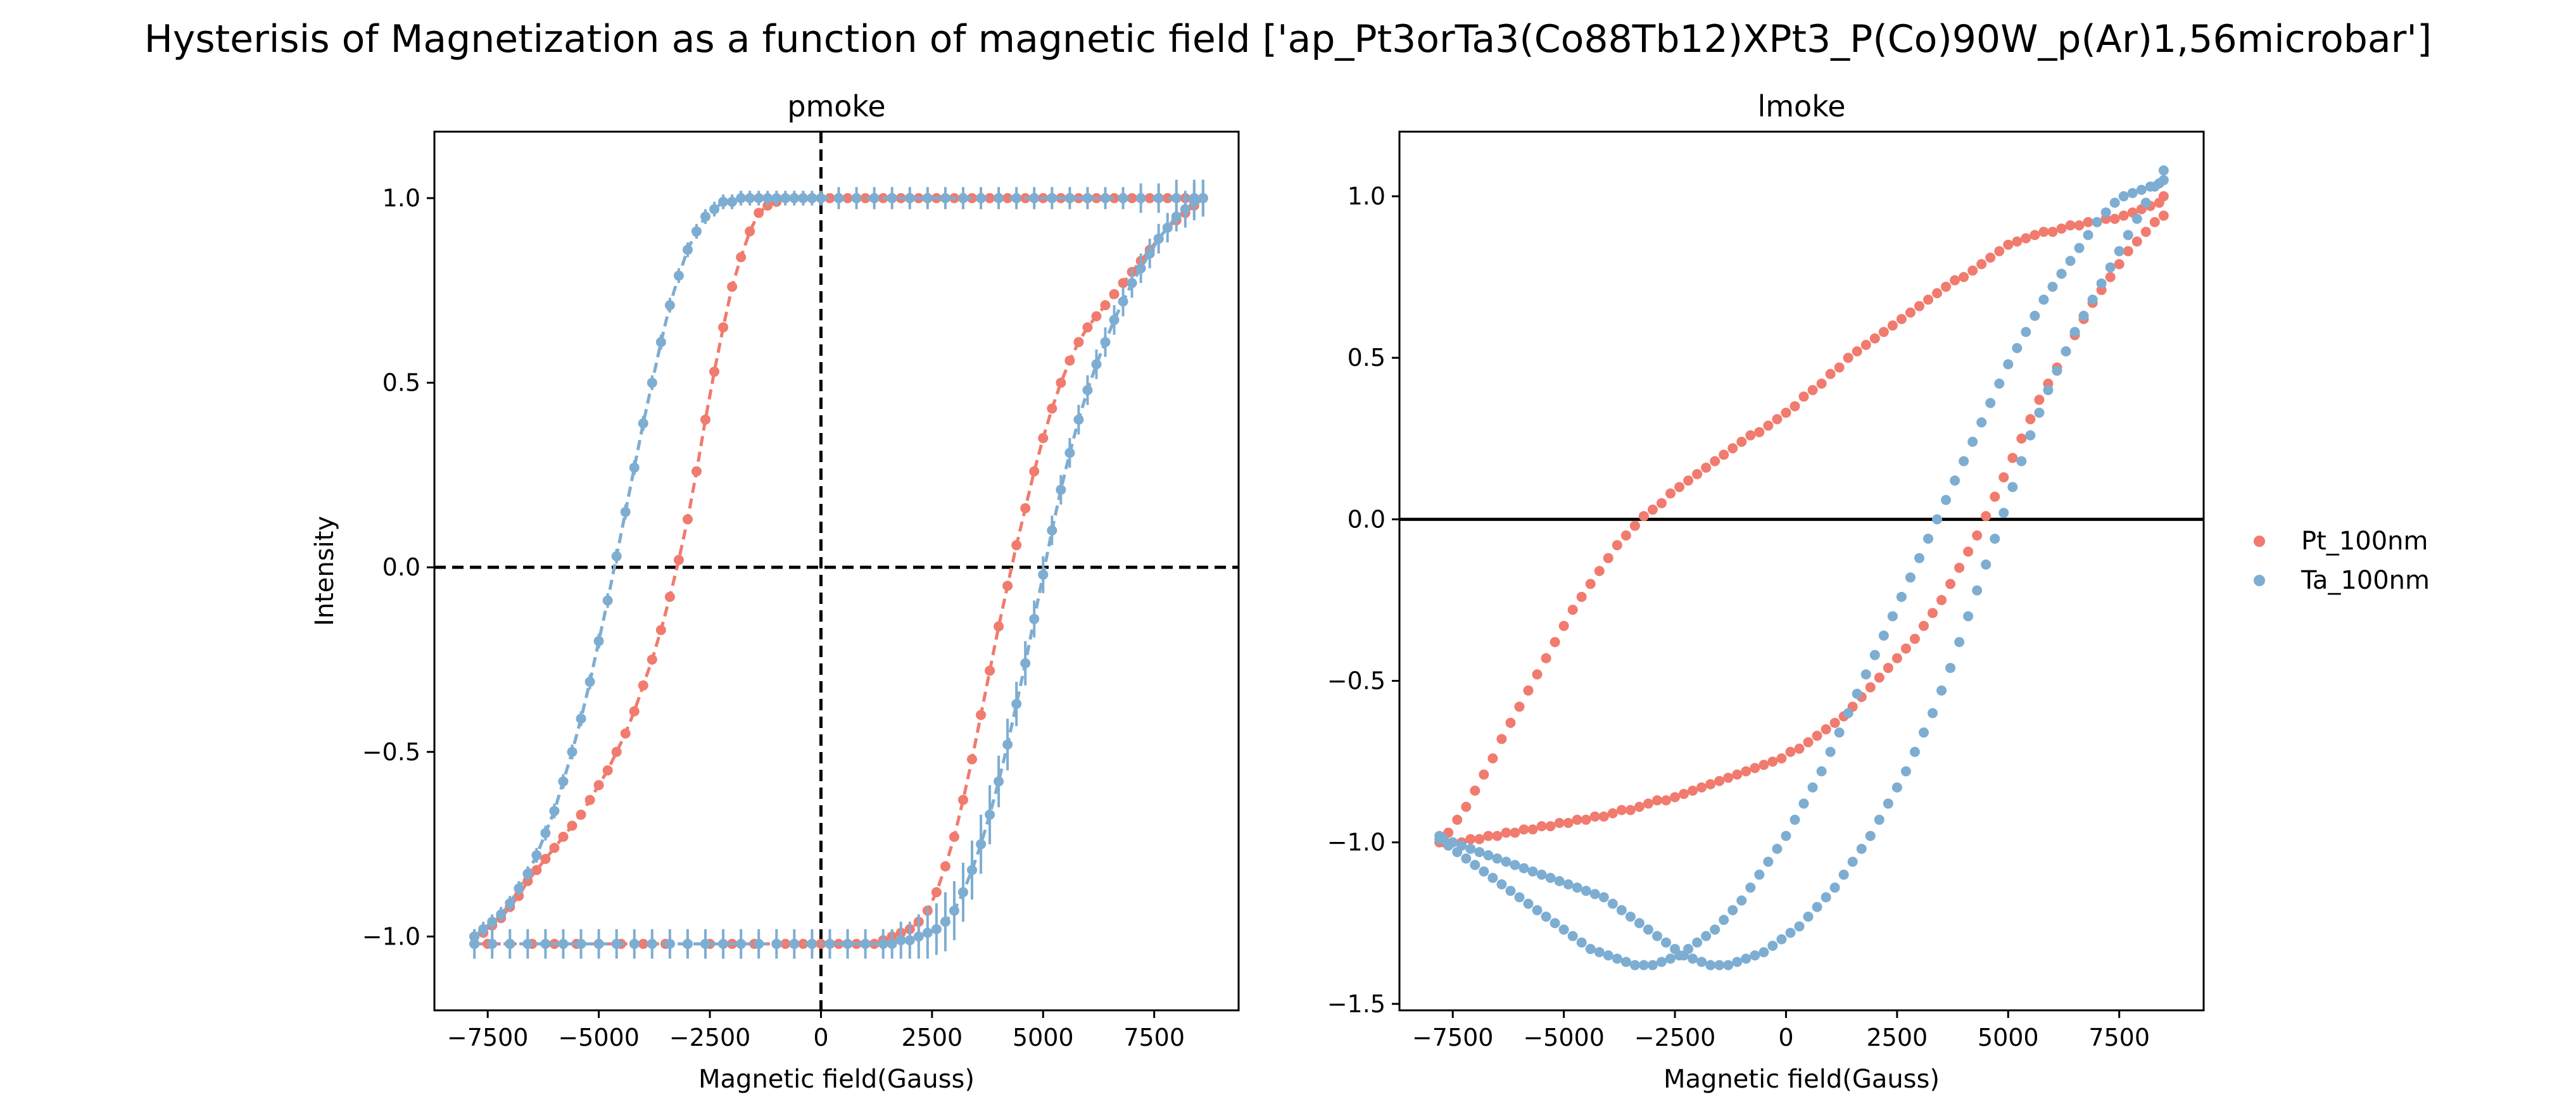  I want to click on x-axis-label: Magnetic field(Gauss), so click(836, 1079).